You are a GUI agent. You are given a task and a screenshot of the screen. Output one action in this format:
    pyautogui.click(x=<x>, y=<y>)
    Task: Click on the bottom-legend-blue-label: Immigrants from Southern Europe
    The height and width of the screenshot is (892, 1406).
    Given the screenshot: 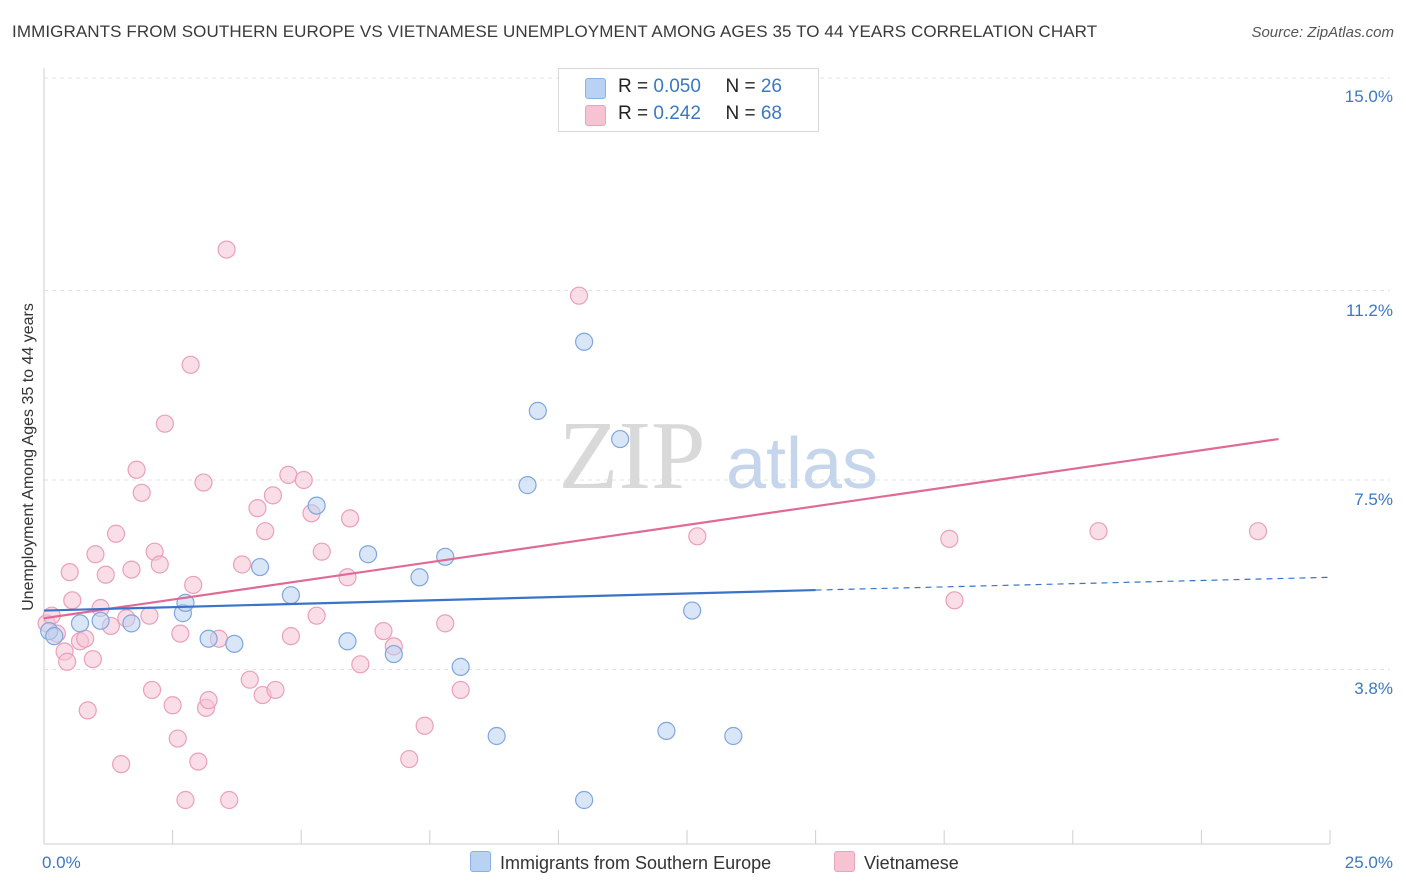 What is the action you would take?
    pyautogui.click(x=636, y=863)
    